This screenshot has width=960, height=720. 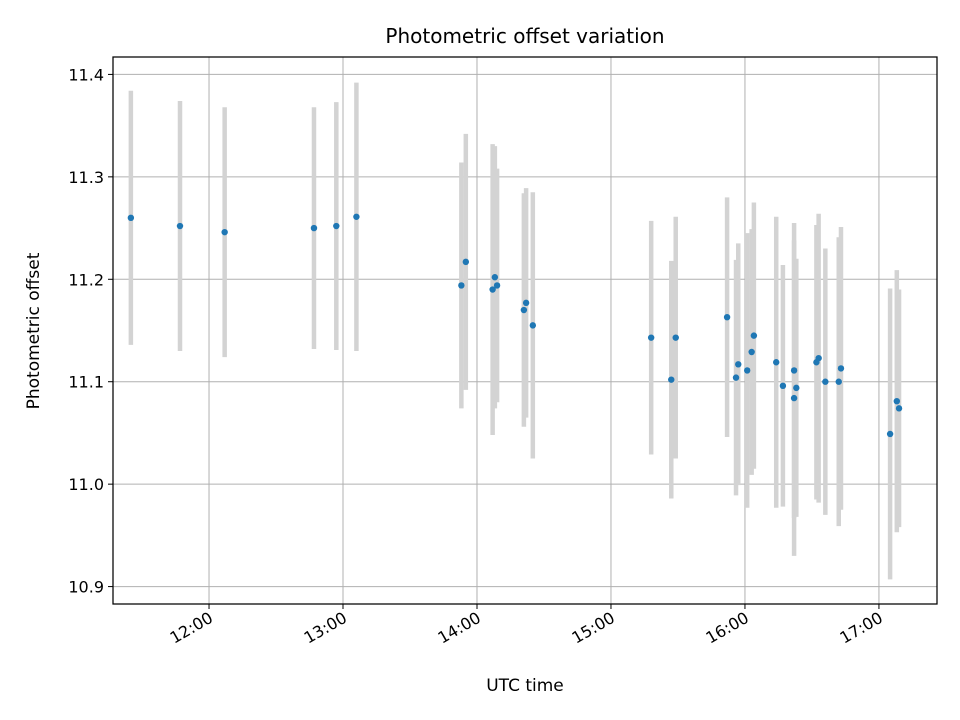 What do you see at coordinates (86, 382) in the screenshot?
I see `y-tick-label: 11.1` at bounding box center [86, 382].